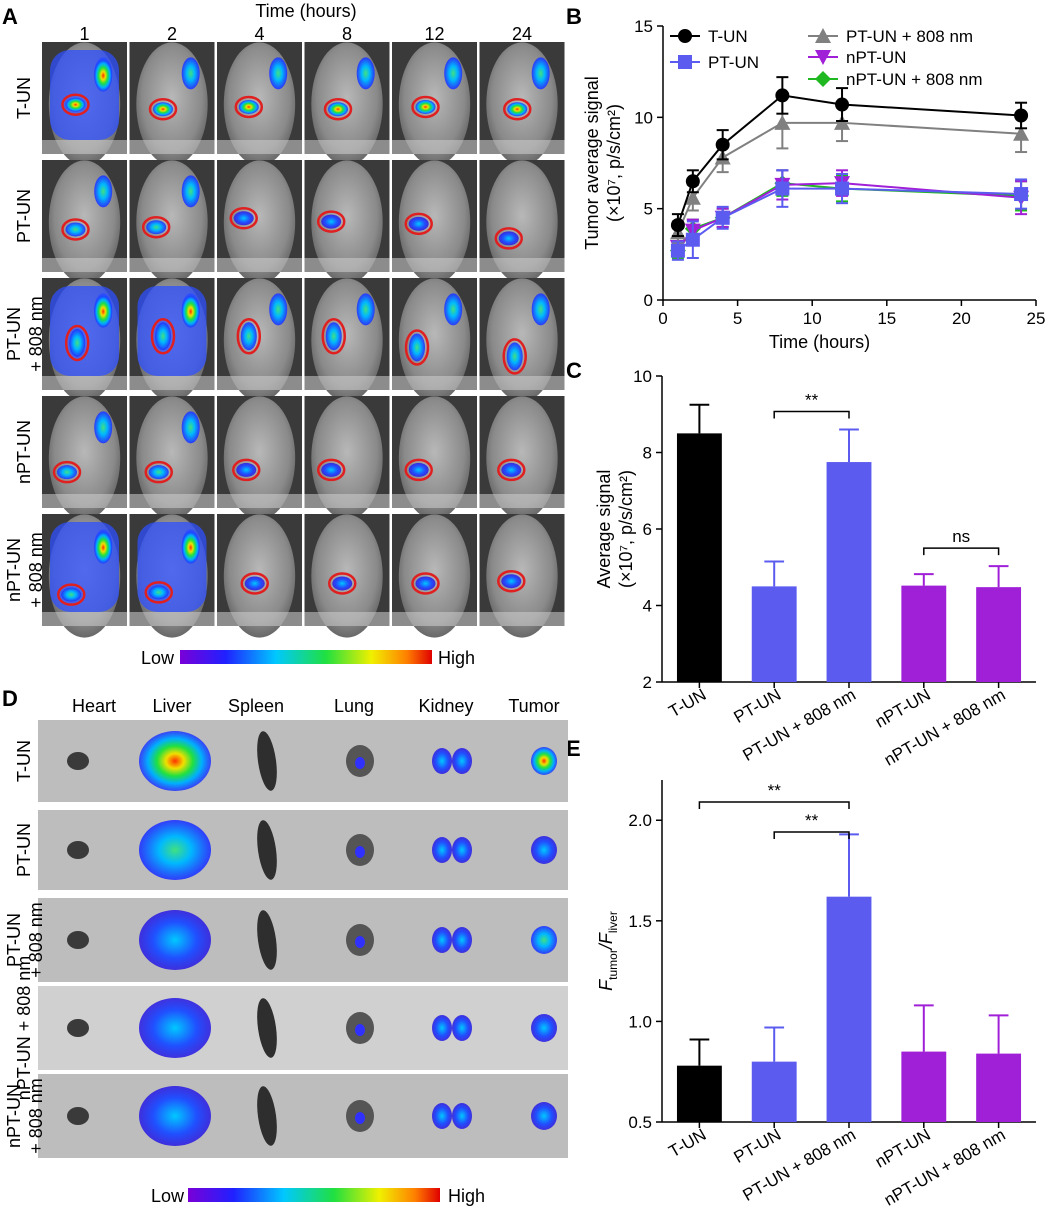  Describe the element at coordinates (462, 1028) in the screenshot. I see `kidney-organ-right` at that location.